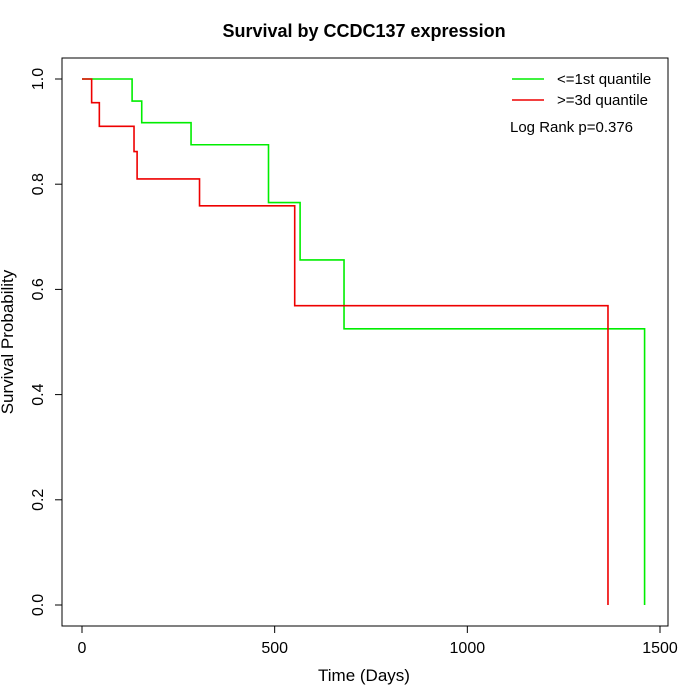 Image resolution: width=700 pixels, height=700 pixels. What do you see at coordinates (38, 394) in the screenshot?
I see `y-tick-label: 0.4` at bounding box center [38, 394].